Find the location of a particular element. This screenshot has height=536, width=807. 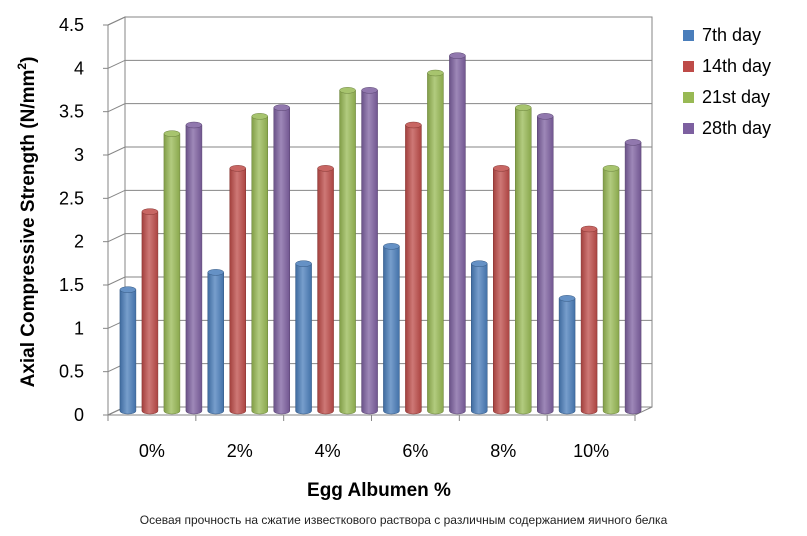

y-tick-label: 4.5 is located at coordinates (71, 25).